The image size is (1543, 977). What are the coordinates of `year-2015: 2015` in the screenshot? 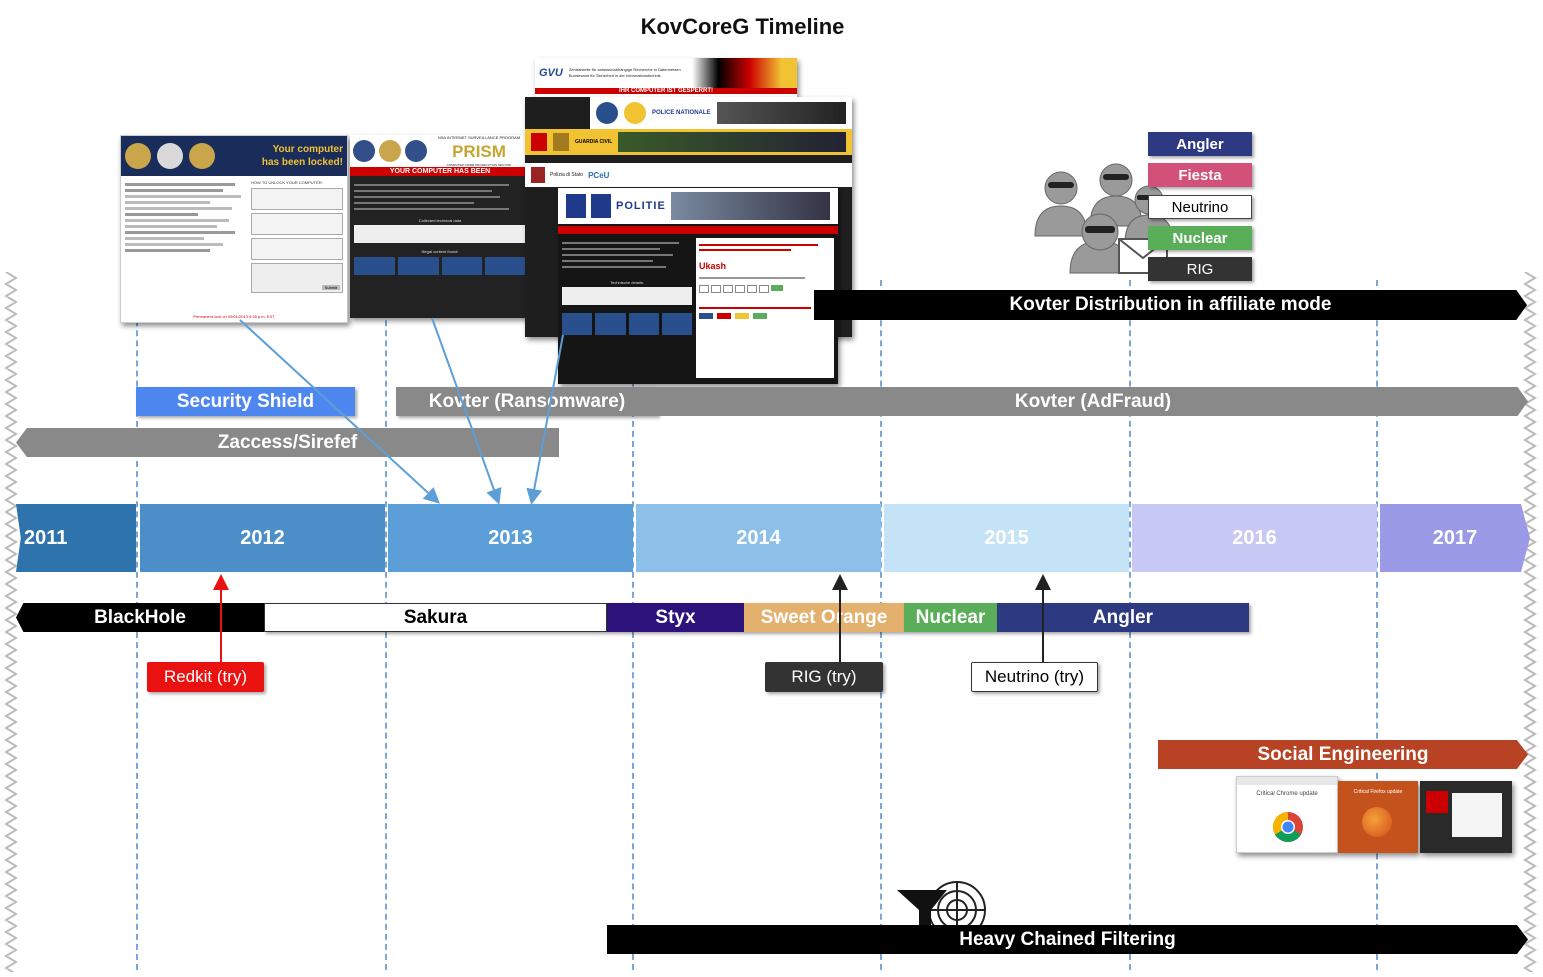 It's located at (1006, 538).